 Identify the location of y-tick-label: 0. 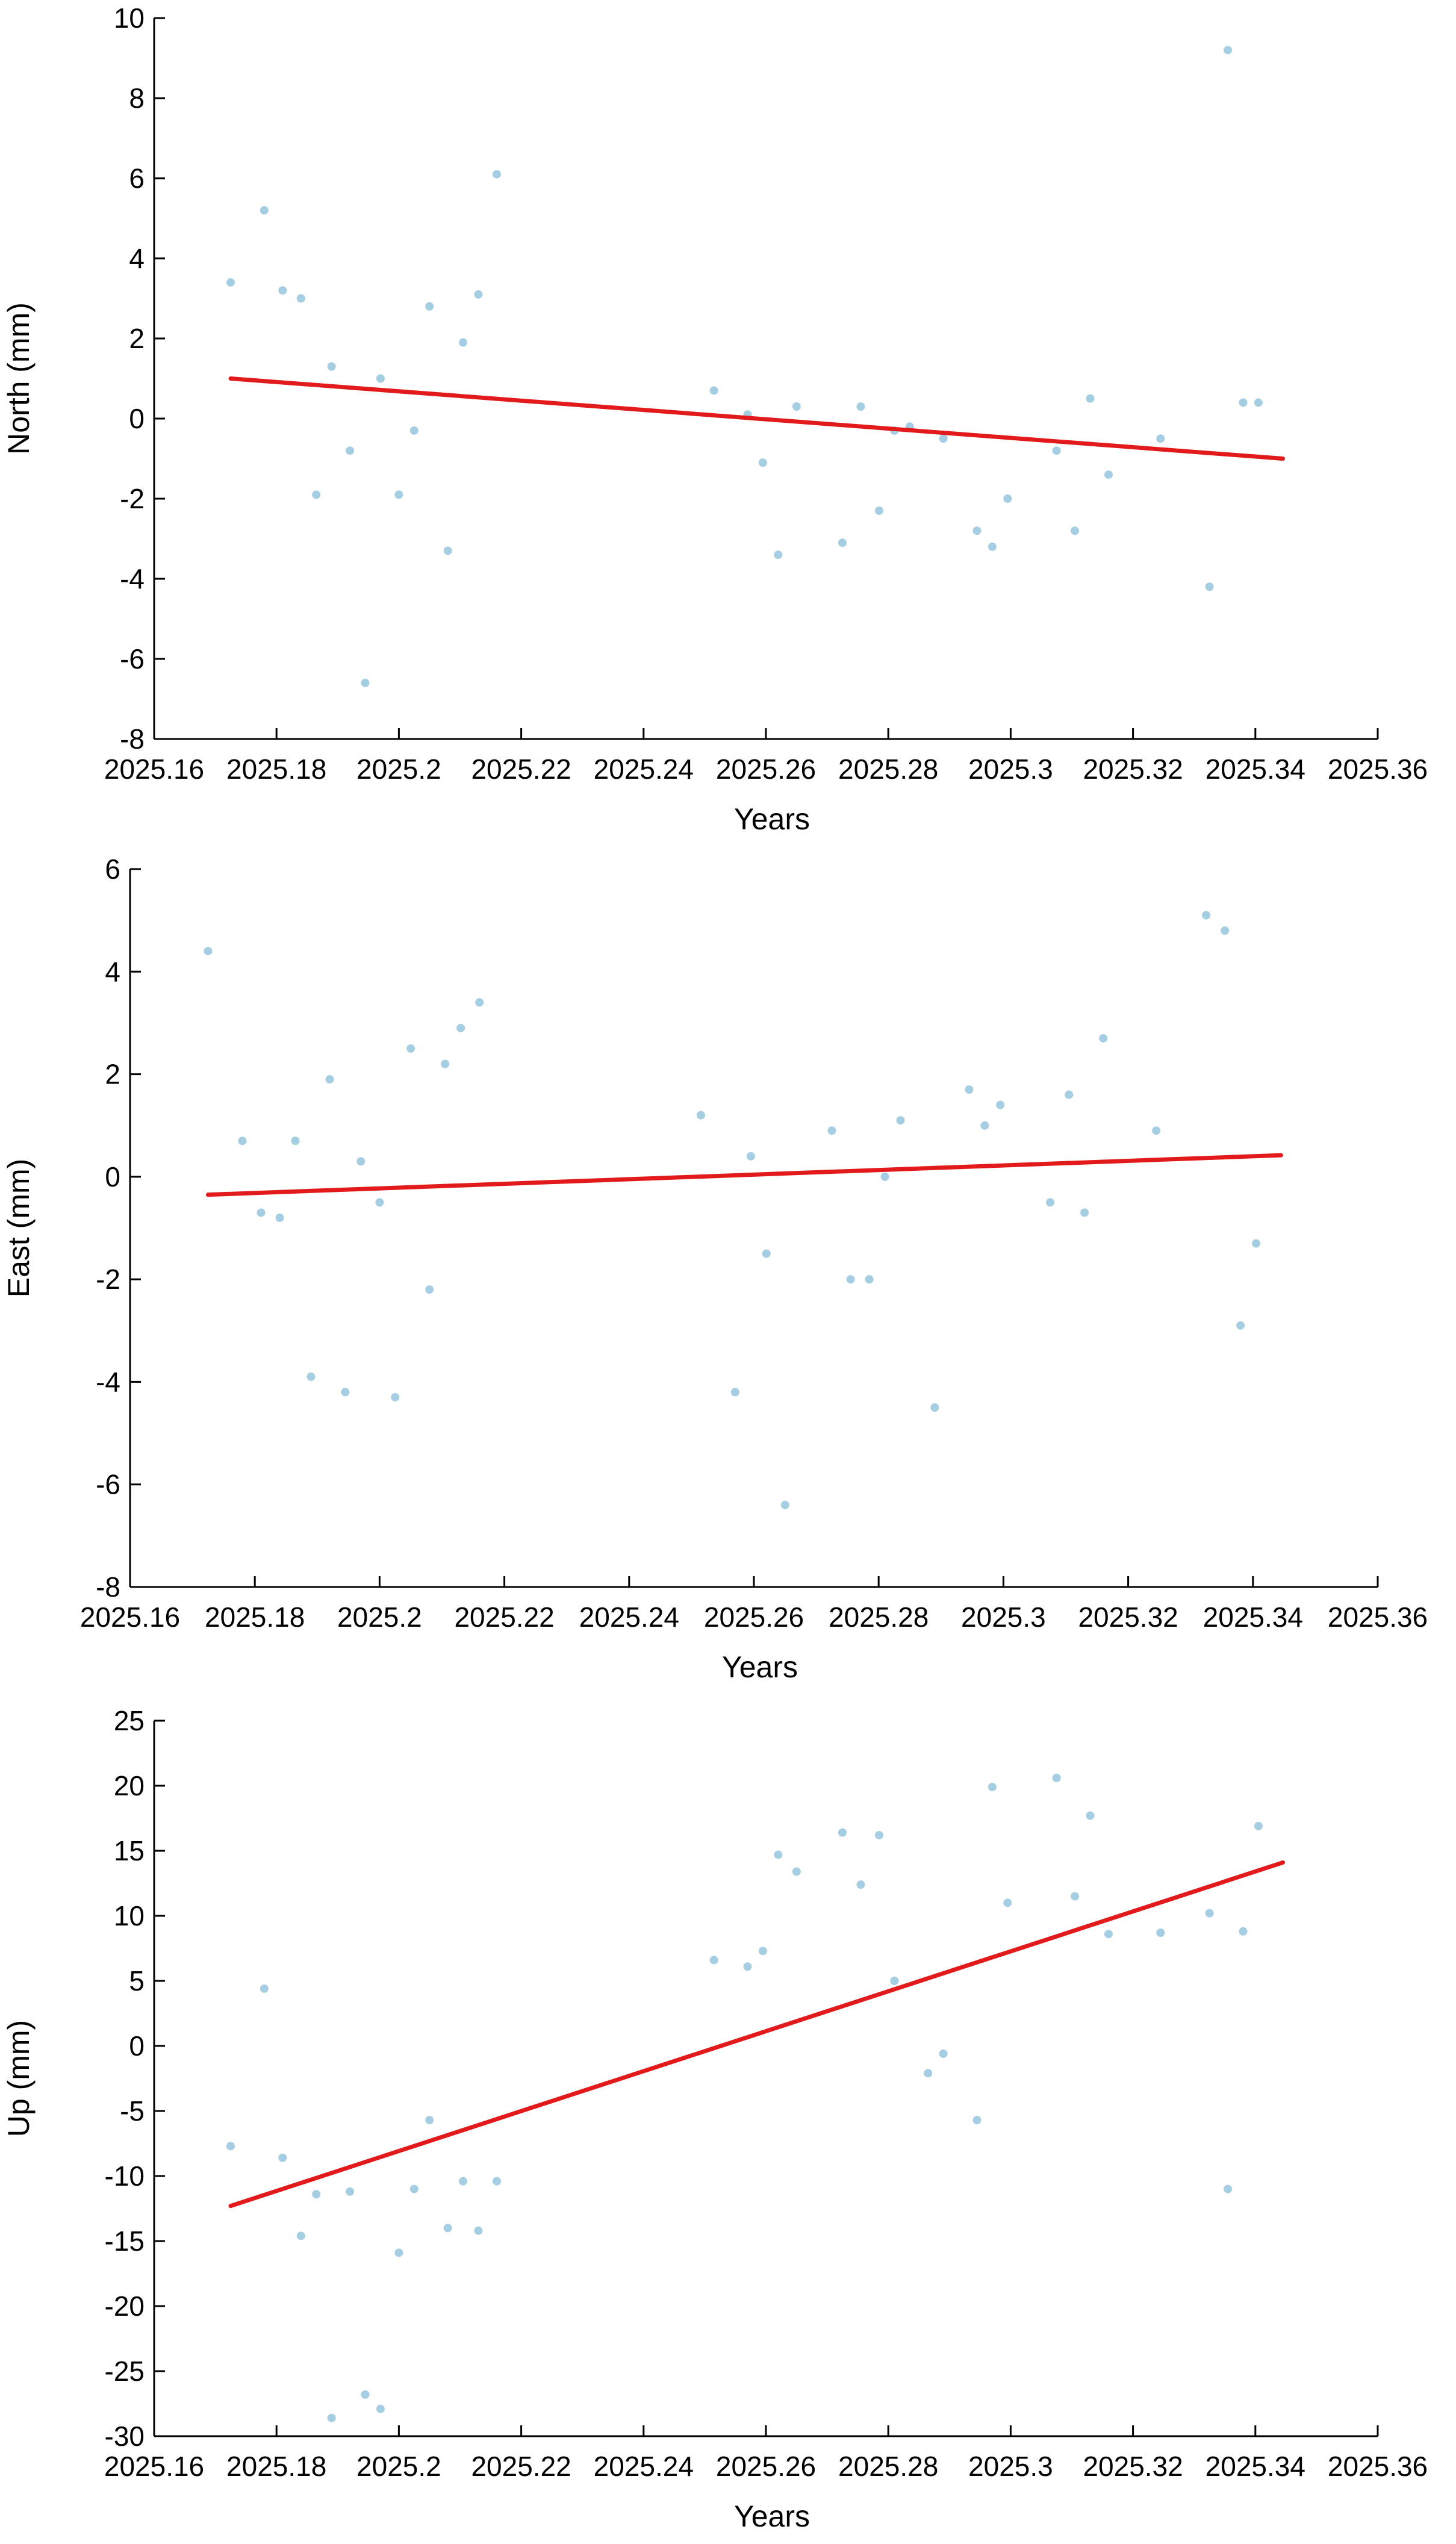
(113, 1176).